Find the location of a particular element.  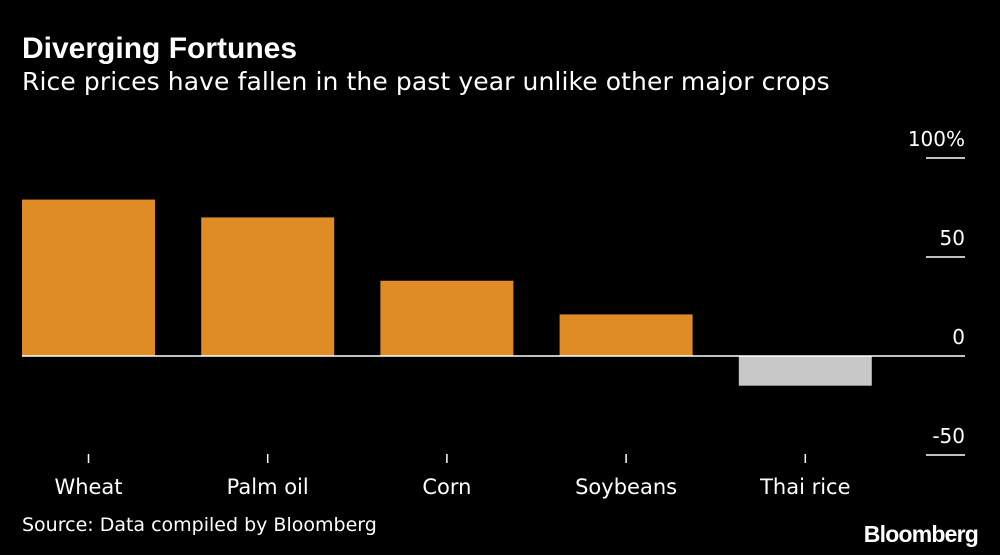

y-tick-label: 100% is located at coordinates (936, 139).